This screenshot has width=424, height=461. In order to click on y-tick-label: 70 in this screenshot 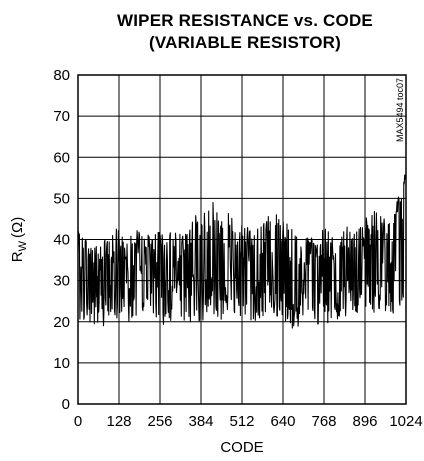, I will do `click(61, 116)`.